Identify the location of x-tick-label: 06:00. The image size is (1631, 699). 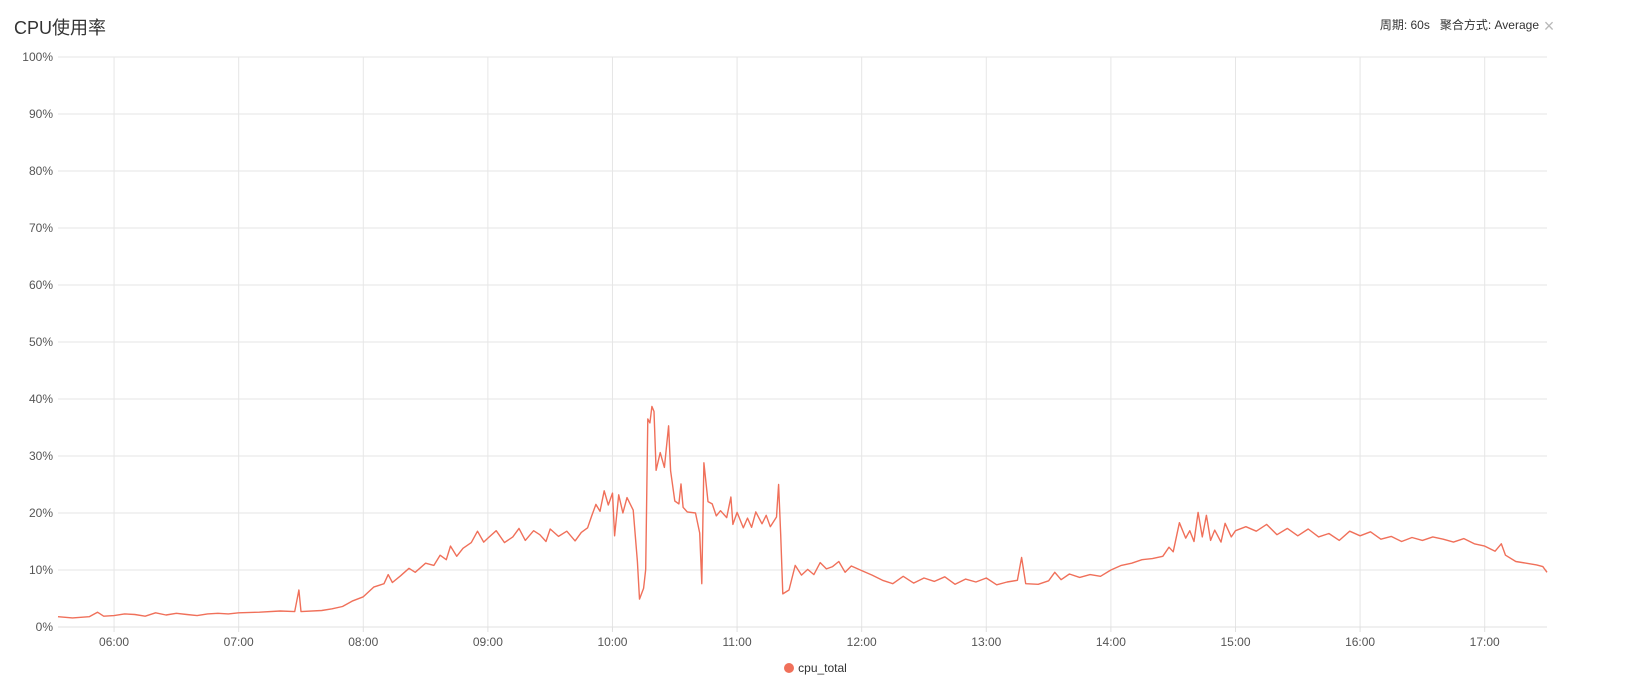
(114, 642).